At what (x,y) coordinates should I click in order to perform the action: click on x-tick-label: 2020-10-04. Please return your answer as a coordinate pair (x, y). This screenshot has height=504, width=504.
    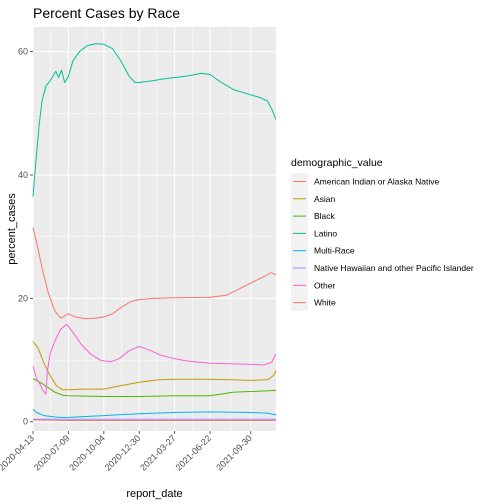
    Looking at the image, I should click on (87, 453).